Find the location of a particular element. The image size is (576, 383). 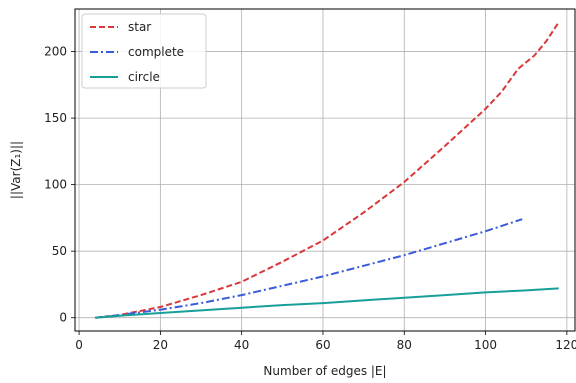

x-tick-label: 100 is located at coordinates (485, 345).